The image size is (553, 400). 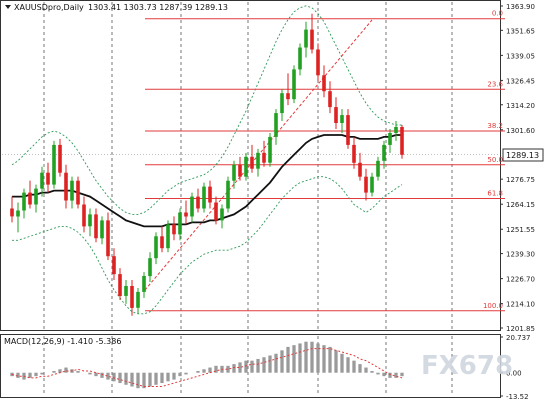 I want to click on current-price-tag: 1289.13, so click(x=523, y=155).